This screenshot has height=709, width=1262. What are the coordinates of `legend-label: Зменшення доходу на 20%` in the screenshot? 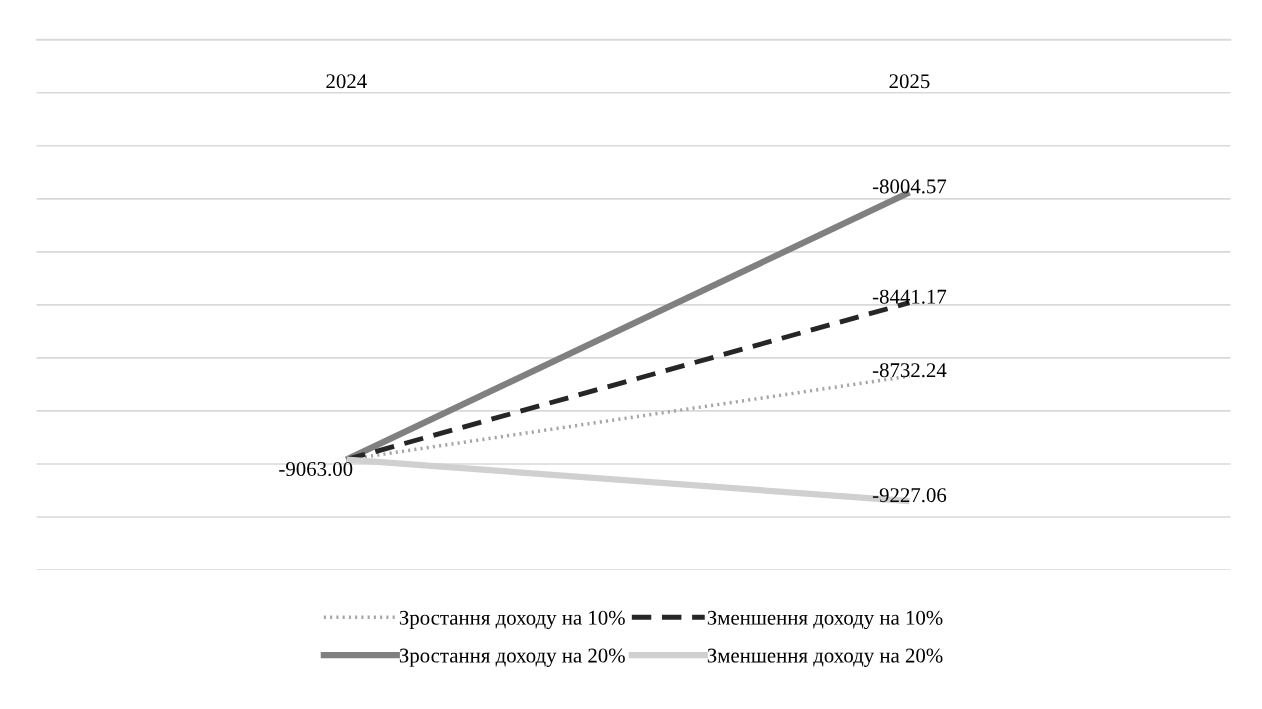 It's located at (825, 657).